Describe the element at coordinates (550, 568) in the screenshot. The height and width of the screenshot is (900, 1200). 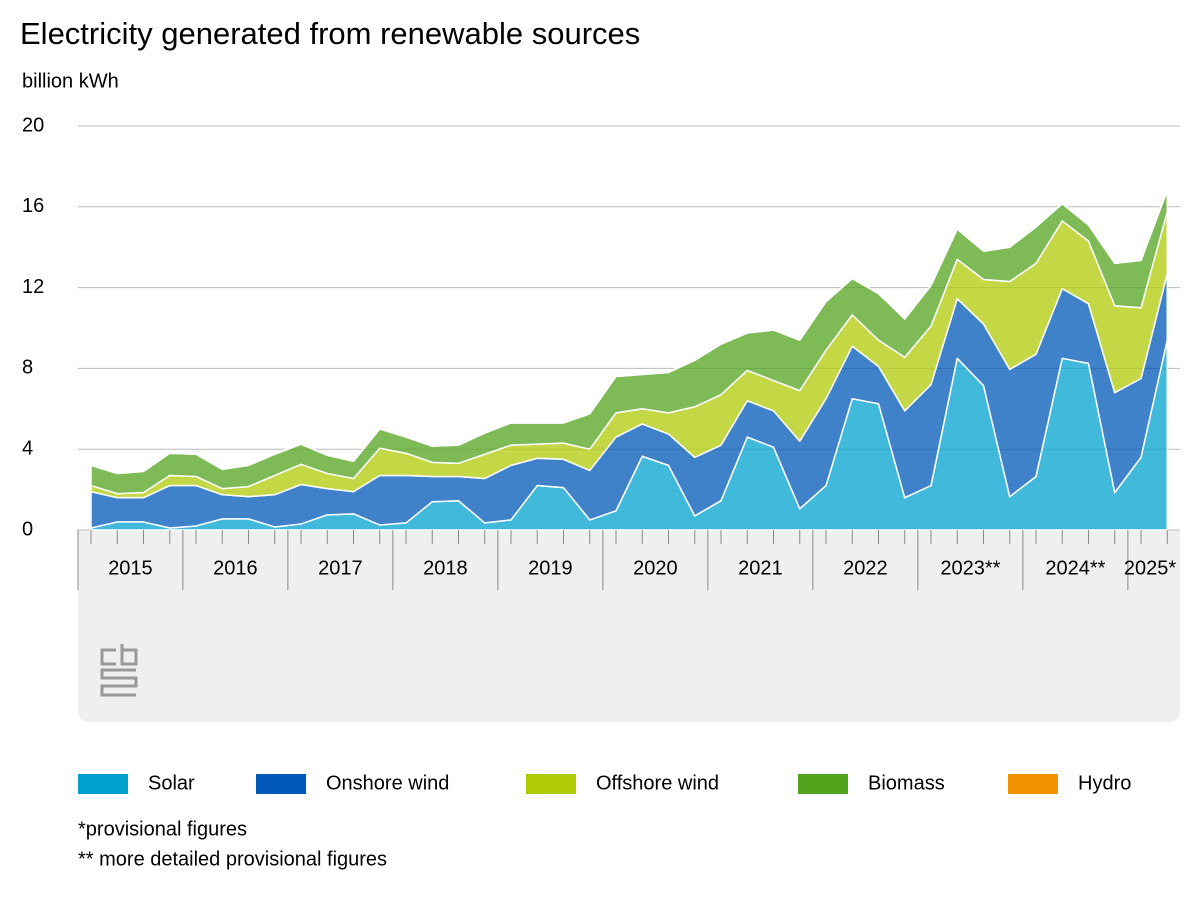
I see `x-tick-label: 2019` at that location.